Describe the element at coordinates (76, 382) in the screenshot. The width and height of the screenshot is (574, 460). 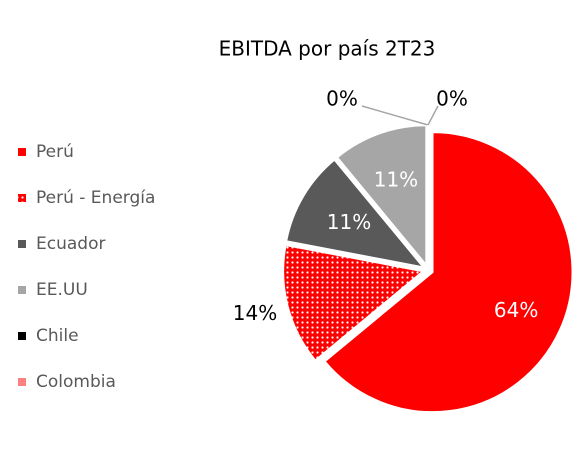
I see `legend-label: Colombia` at that location.